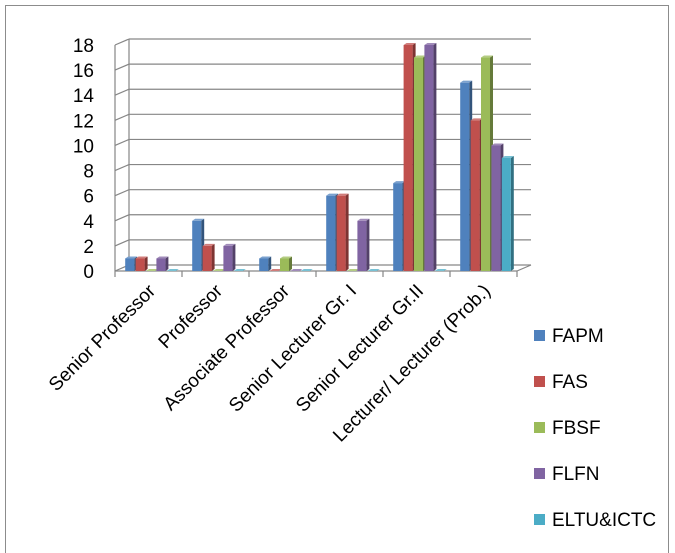 The image size is (675, 553). What do you see at coordinates (360, 349) in the screenshot?
I see `x-category-label: Senior Lecturer Gr.II` at bounding box center [360, 349].